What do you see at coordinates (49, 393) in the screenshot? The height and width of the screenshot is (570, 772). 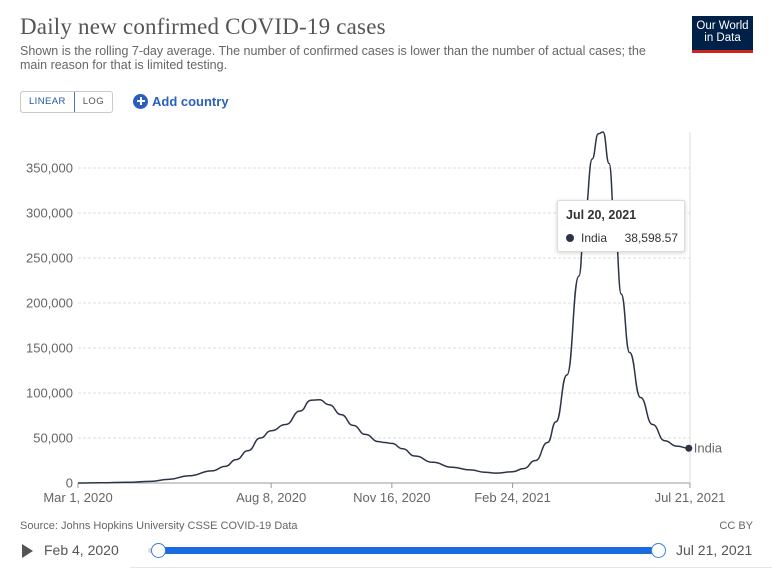 I see `y-tick-label: 100,000` at bounding box center [49, 393].